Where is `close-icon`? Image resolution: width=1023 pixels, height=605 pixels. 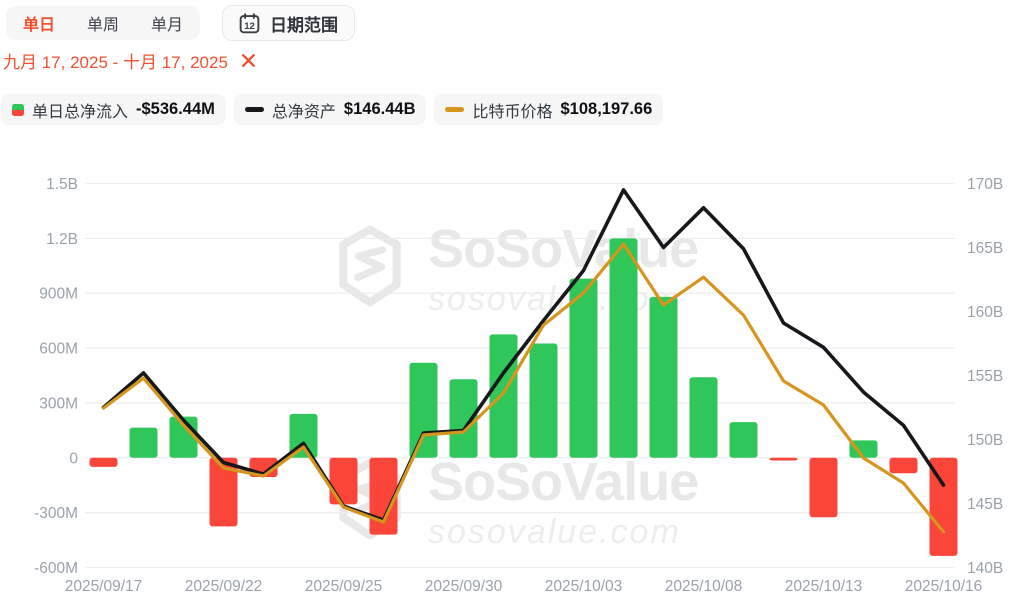 close-icon is located at coordinates (248, 60).